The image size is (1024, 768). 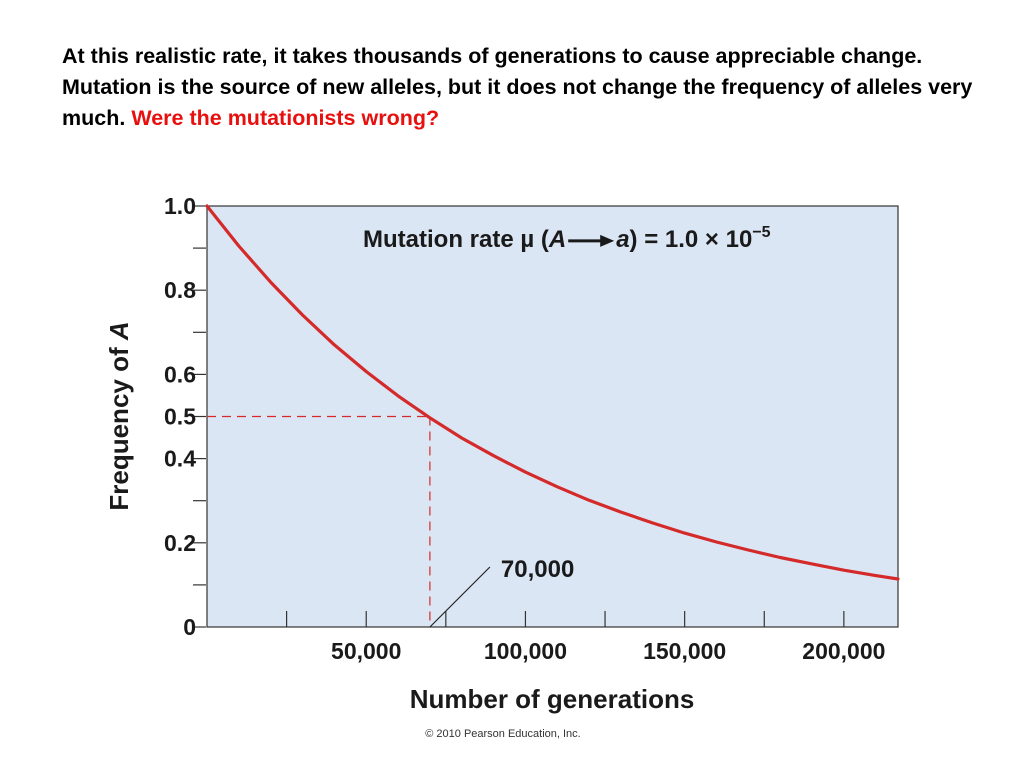 I want to click on rate-from-allele: A, so click(x=557, y=239).